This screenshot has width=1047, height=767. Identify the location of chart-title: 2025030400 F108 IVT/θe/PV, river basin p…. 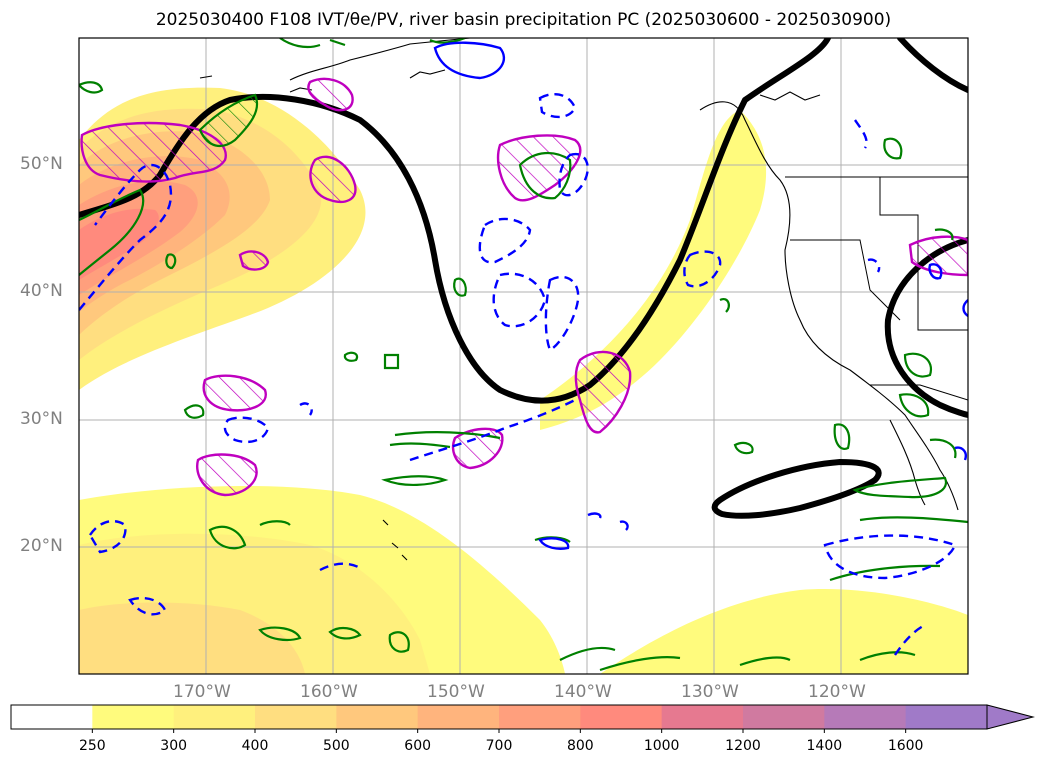
(523, 20).